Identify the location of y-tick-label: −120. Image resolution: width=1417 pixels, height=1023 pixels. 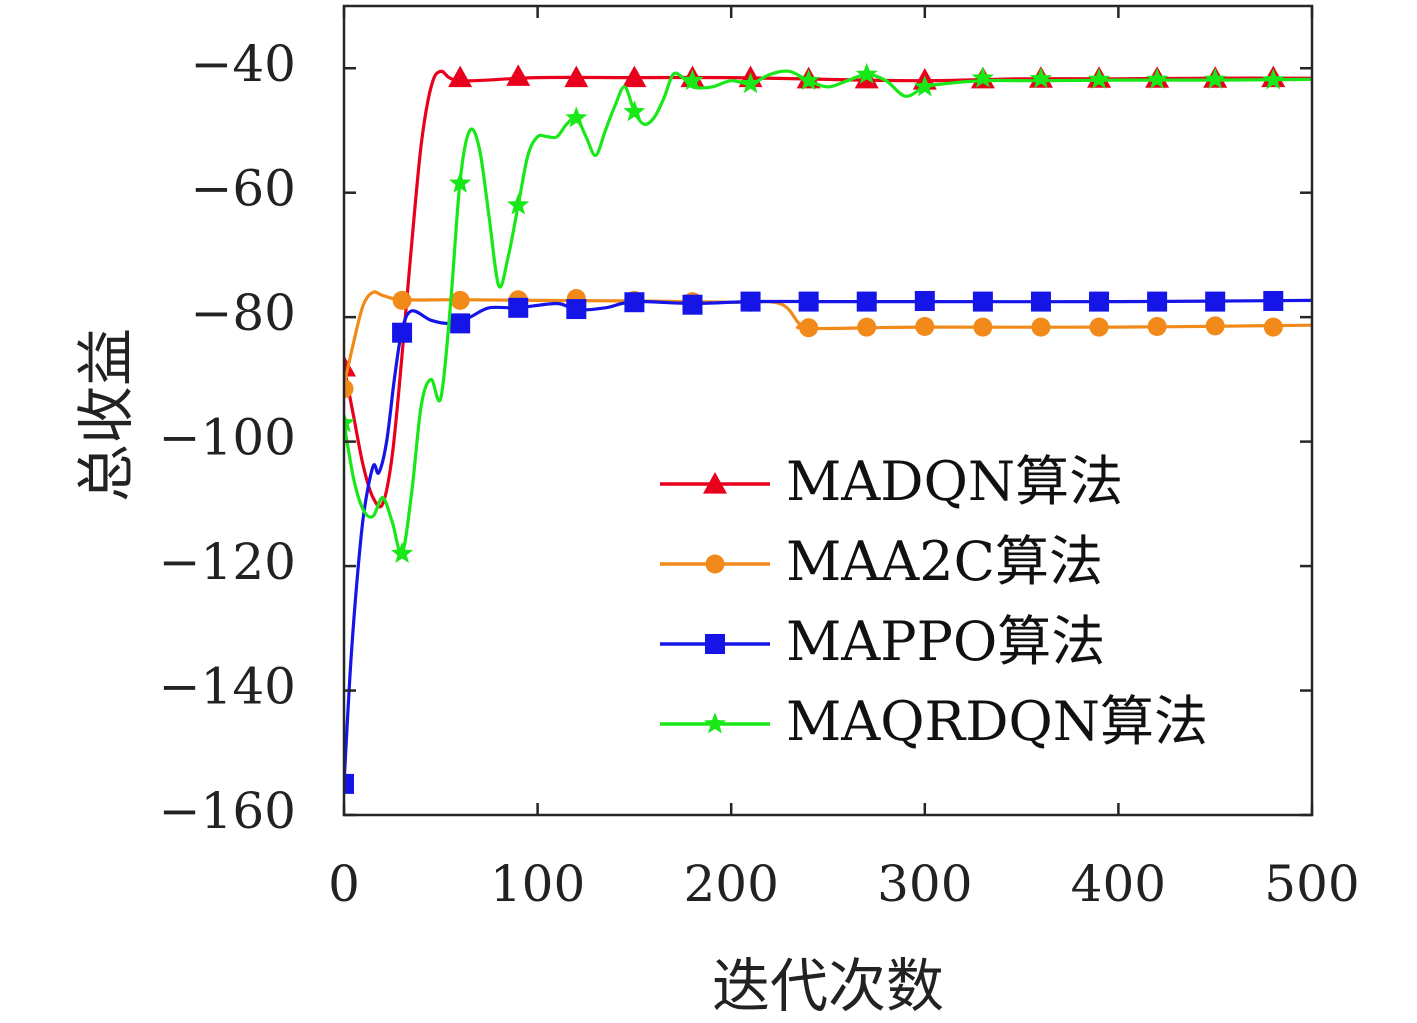
(227, 562).